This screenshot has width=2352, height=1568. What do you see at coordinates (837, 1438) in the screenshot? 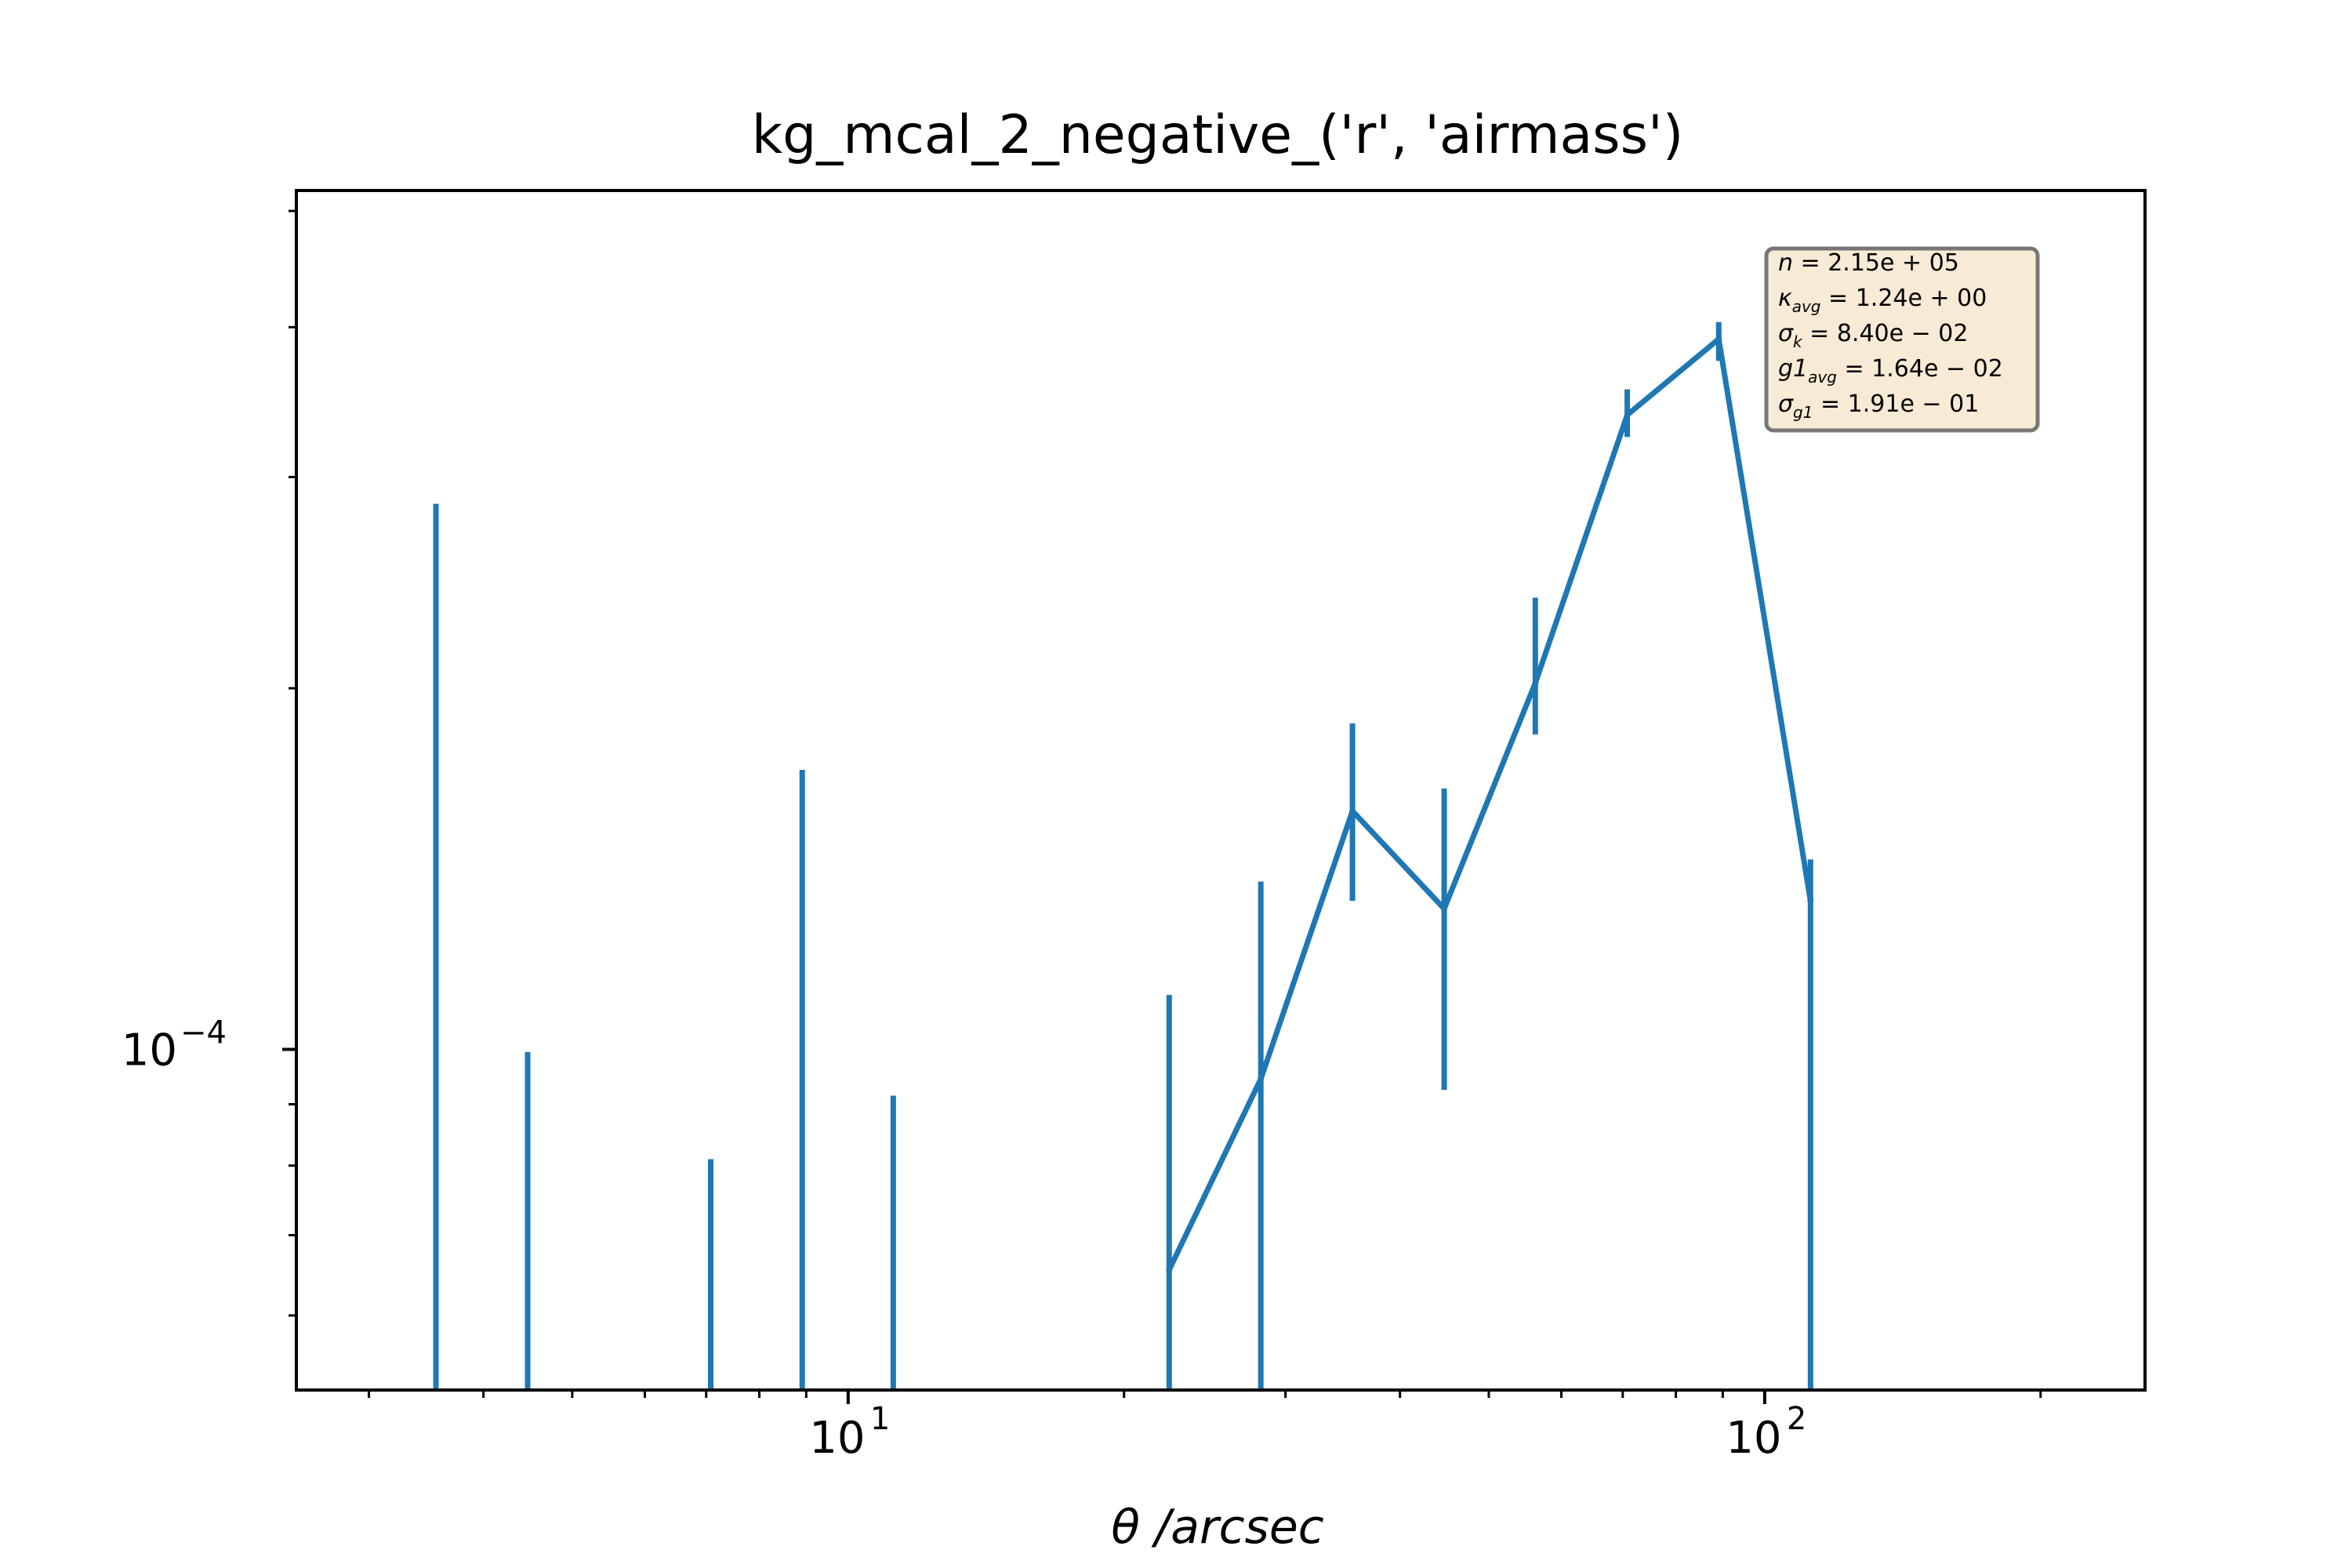
I see `x-tick-label-0: 10` at bounding box center [837, 1438].